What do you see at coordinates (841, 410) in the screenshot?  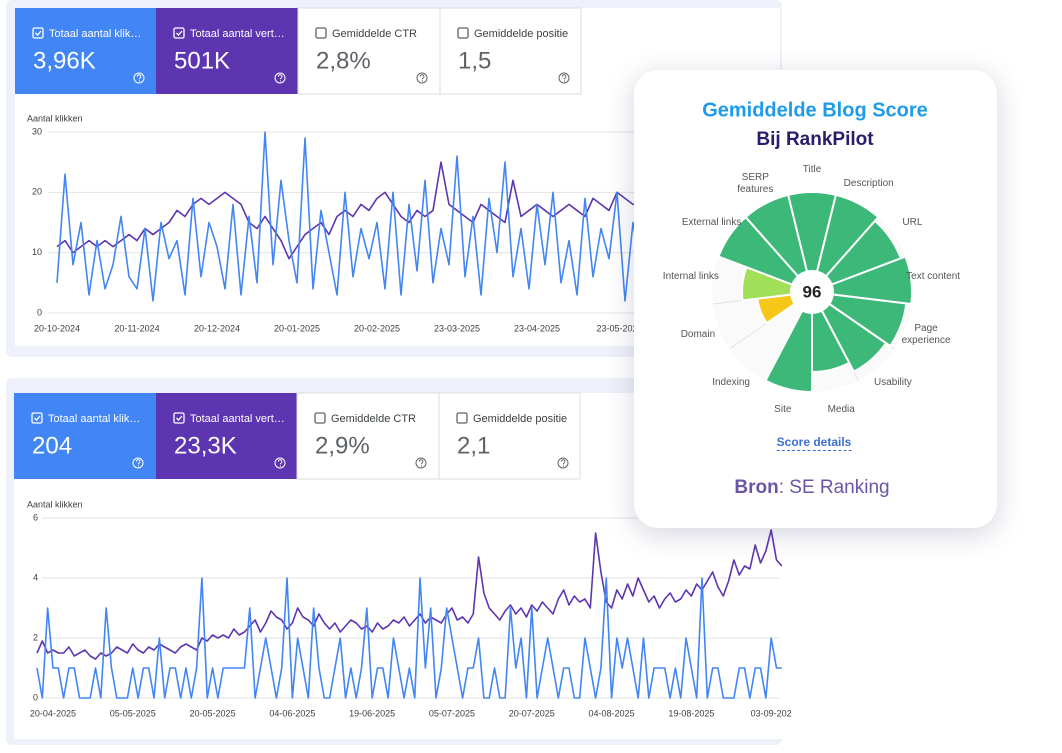 I see `polar-label: Media` at bounding box center [841, 410].